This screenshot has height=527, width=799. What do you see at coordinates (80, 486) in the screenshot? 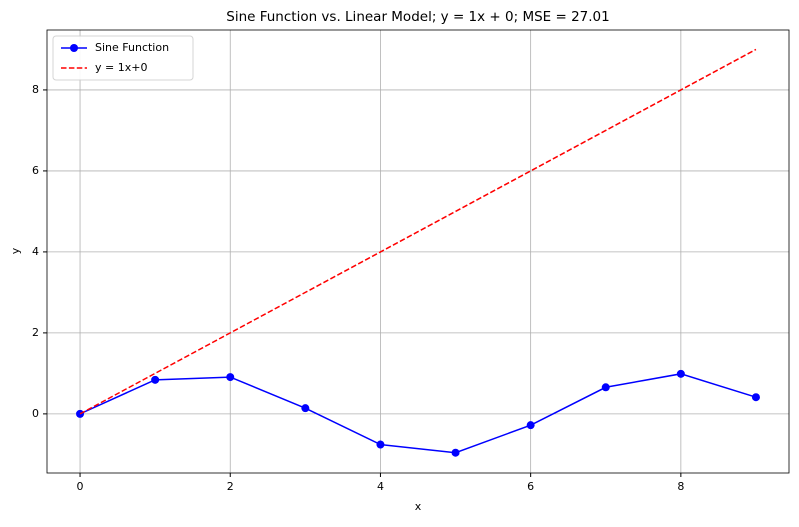
I see `x-tick-label: 0` at bounding box center [80, 486].